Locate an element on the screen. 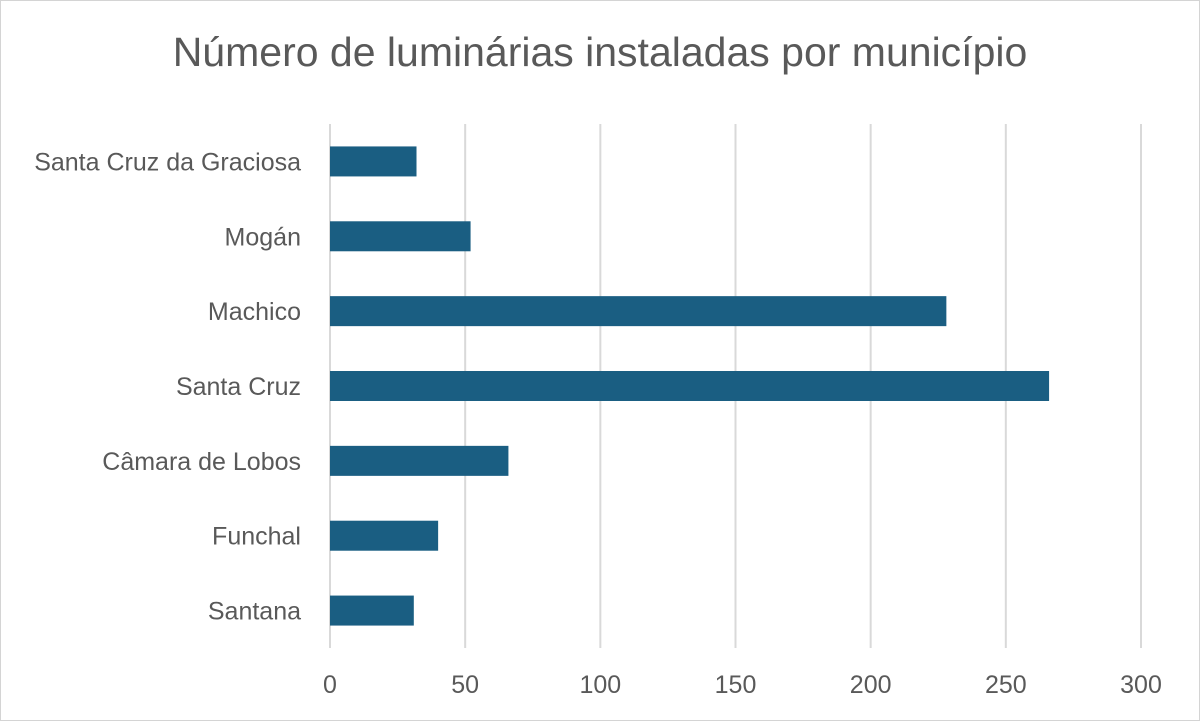 This screenshot has width=1200, height=721. category-label: Câmara de Lobos is located at coordinates (201, 462).